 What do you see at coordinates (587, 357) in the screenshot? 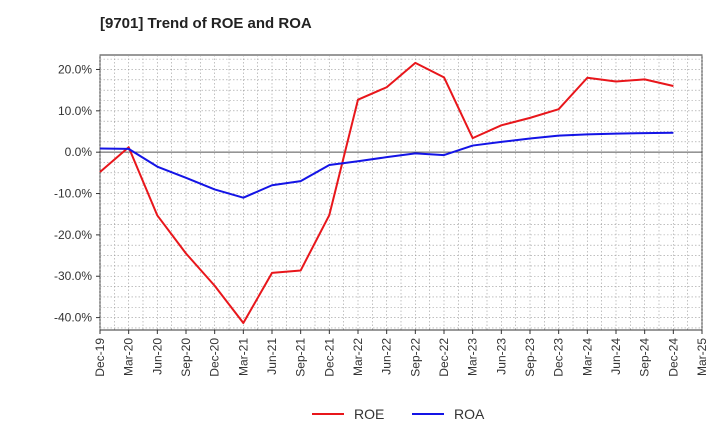
I see `x-tick-label: Mar-24` at bounding box center [587, 357].